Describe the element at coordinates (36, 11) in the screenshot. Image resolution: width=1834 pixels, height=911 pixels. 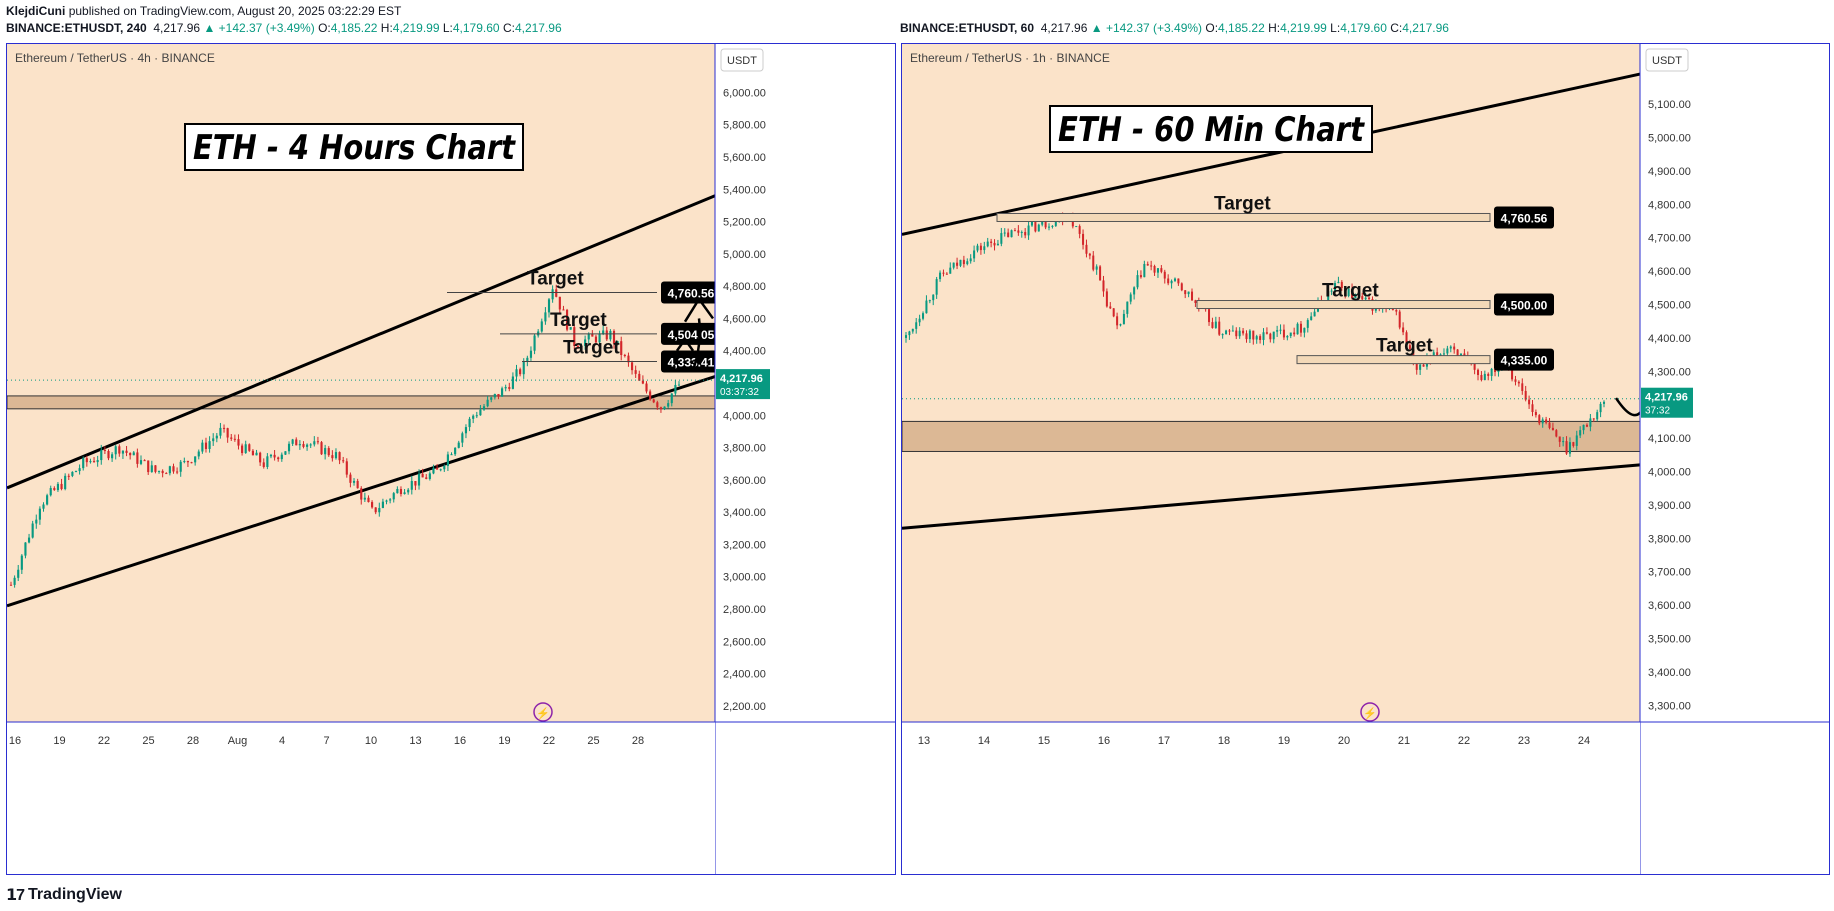
I see `author-name: KlejdiCuni` at that location.